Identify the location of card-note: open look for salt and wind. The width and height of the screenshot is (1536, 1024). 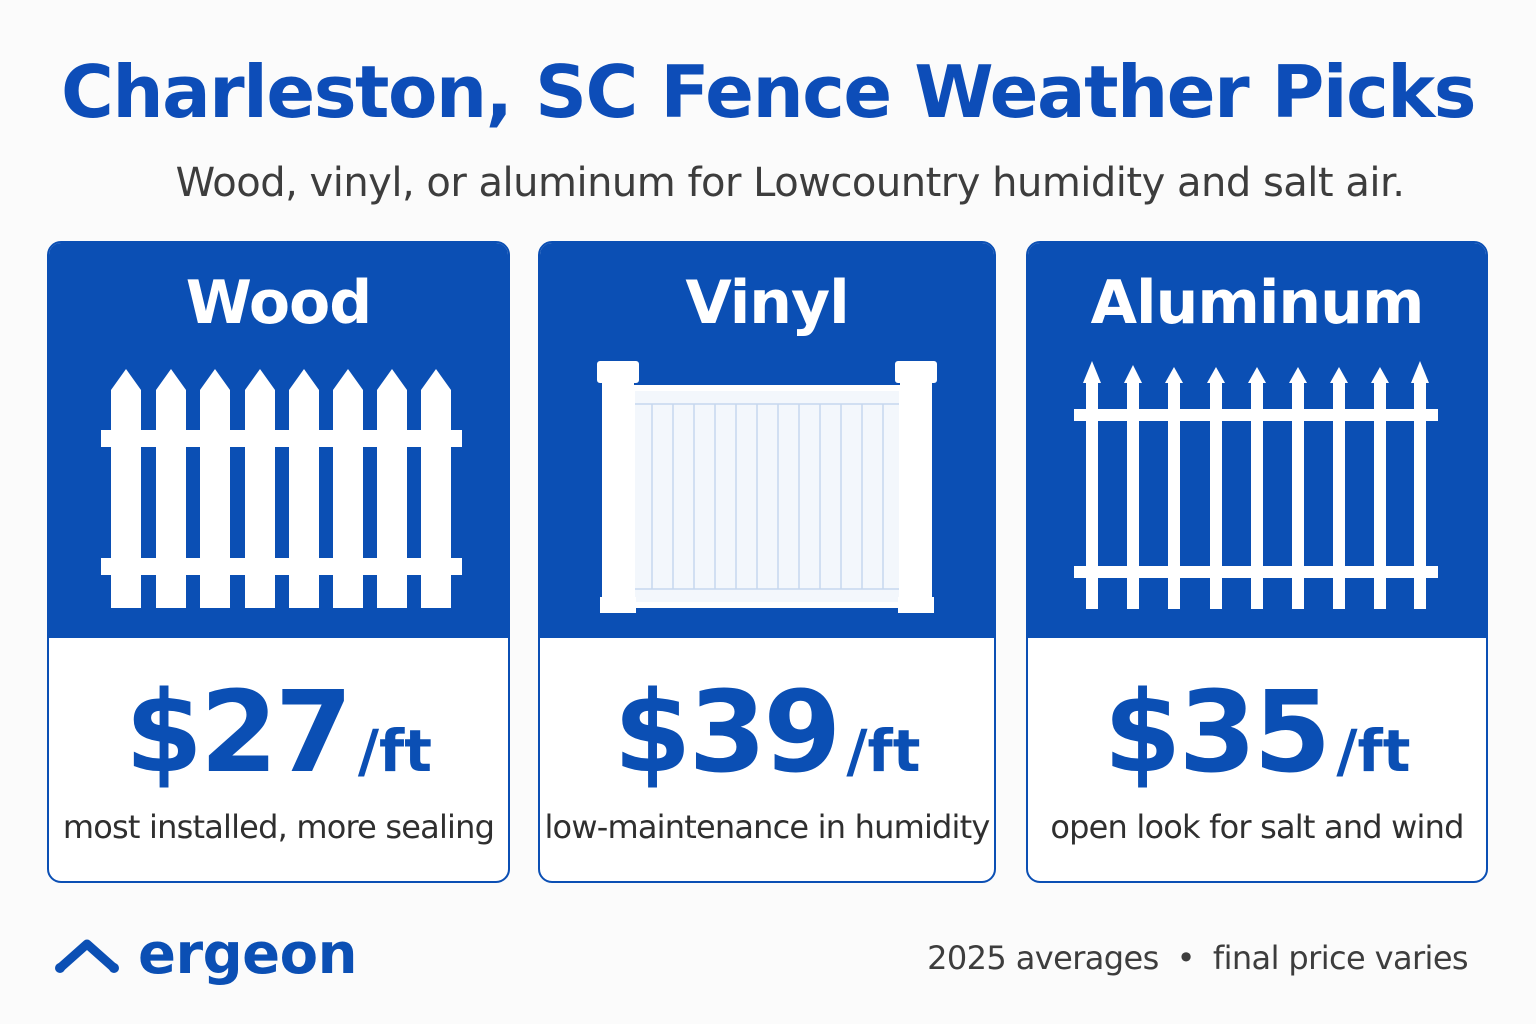
(1257, 827).